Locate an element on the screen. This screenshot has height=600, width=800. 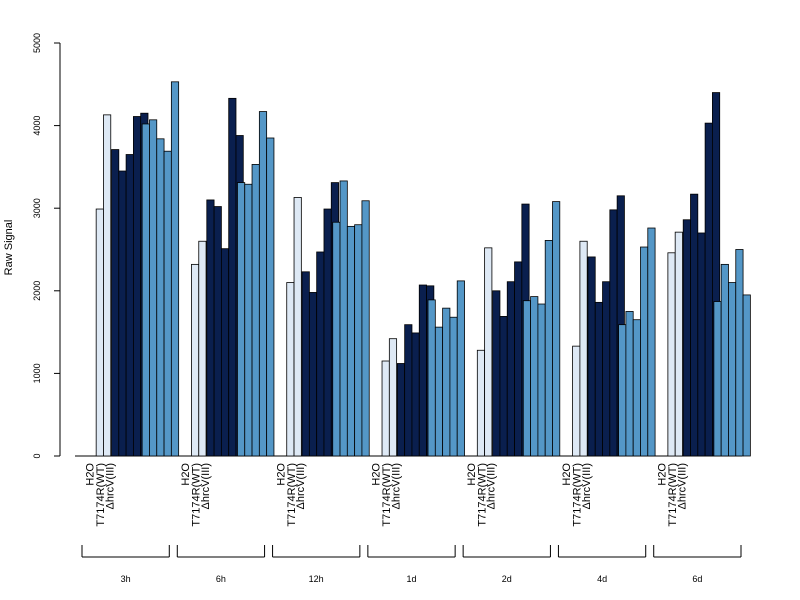
y-tick-label: 4000 is located at coordinates (37, 126).